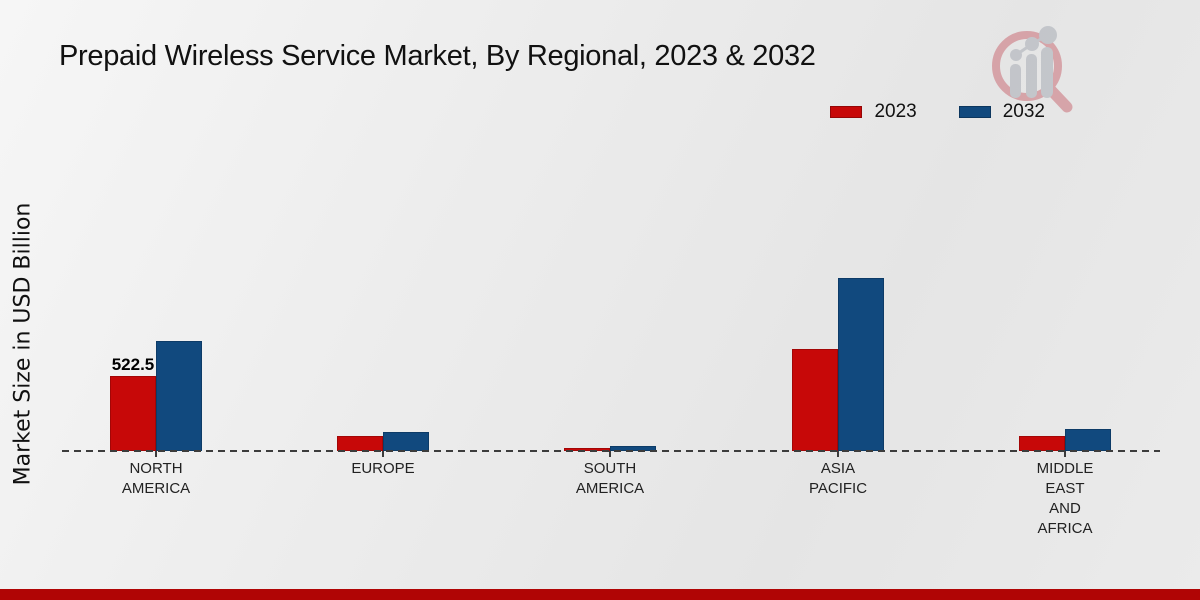 This screenshot has width=1200, height=600. I want to click on legend-label-2023: 2023, so click(895, 111).